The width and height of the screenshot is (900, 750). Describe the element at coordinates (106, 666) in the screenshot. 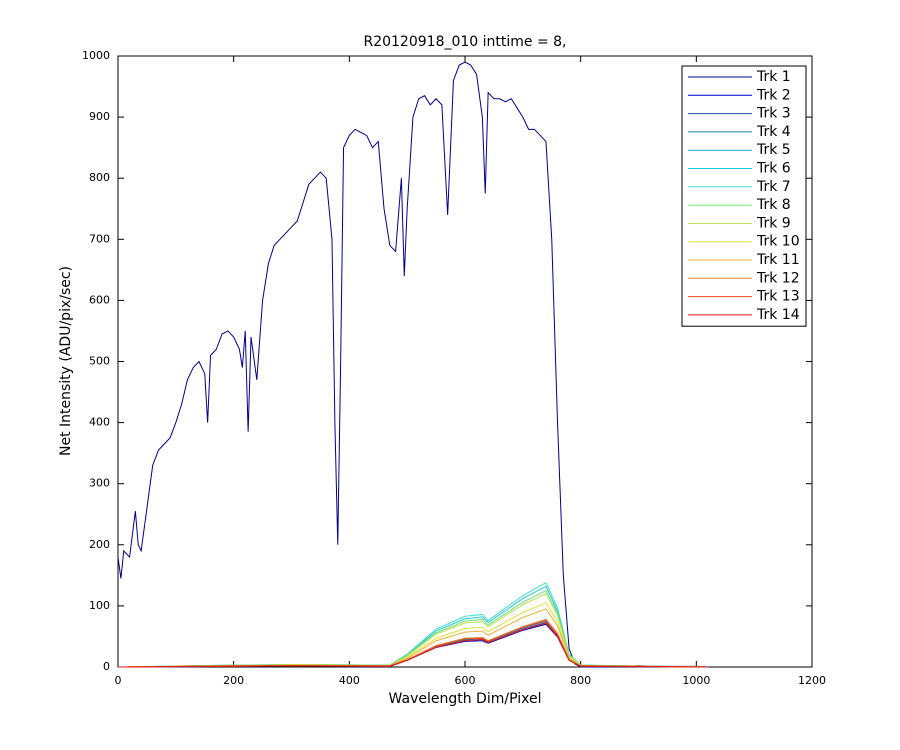

I see `y-tick-label: 0` at that location.